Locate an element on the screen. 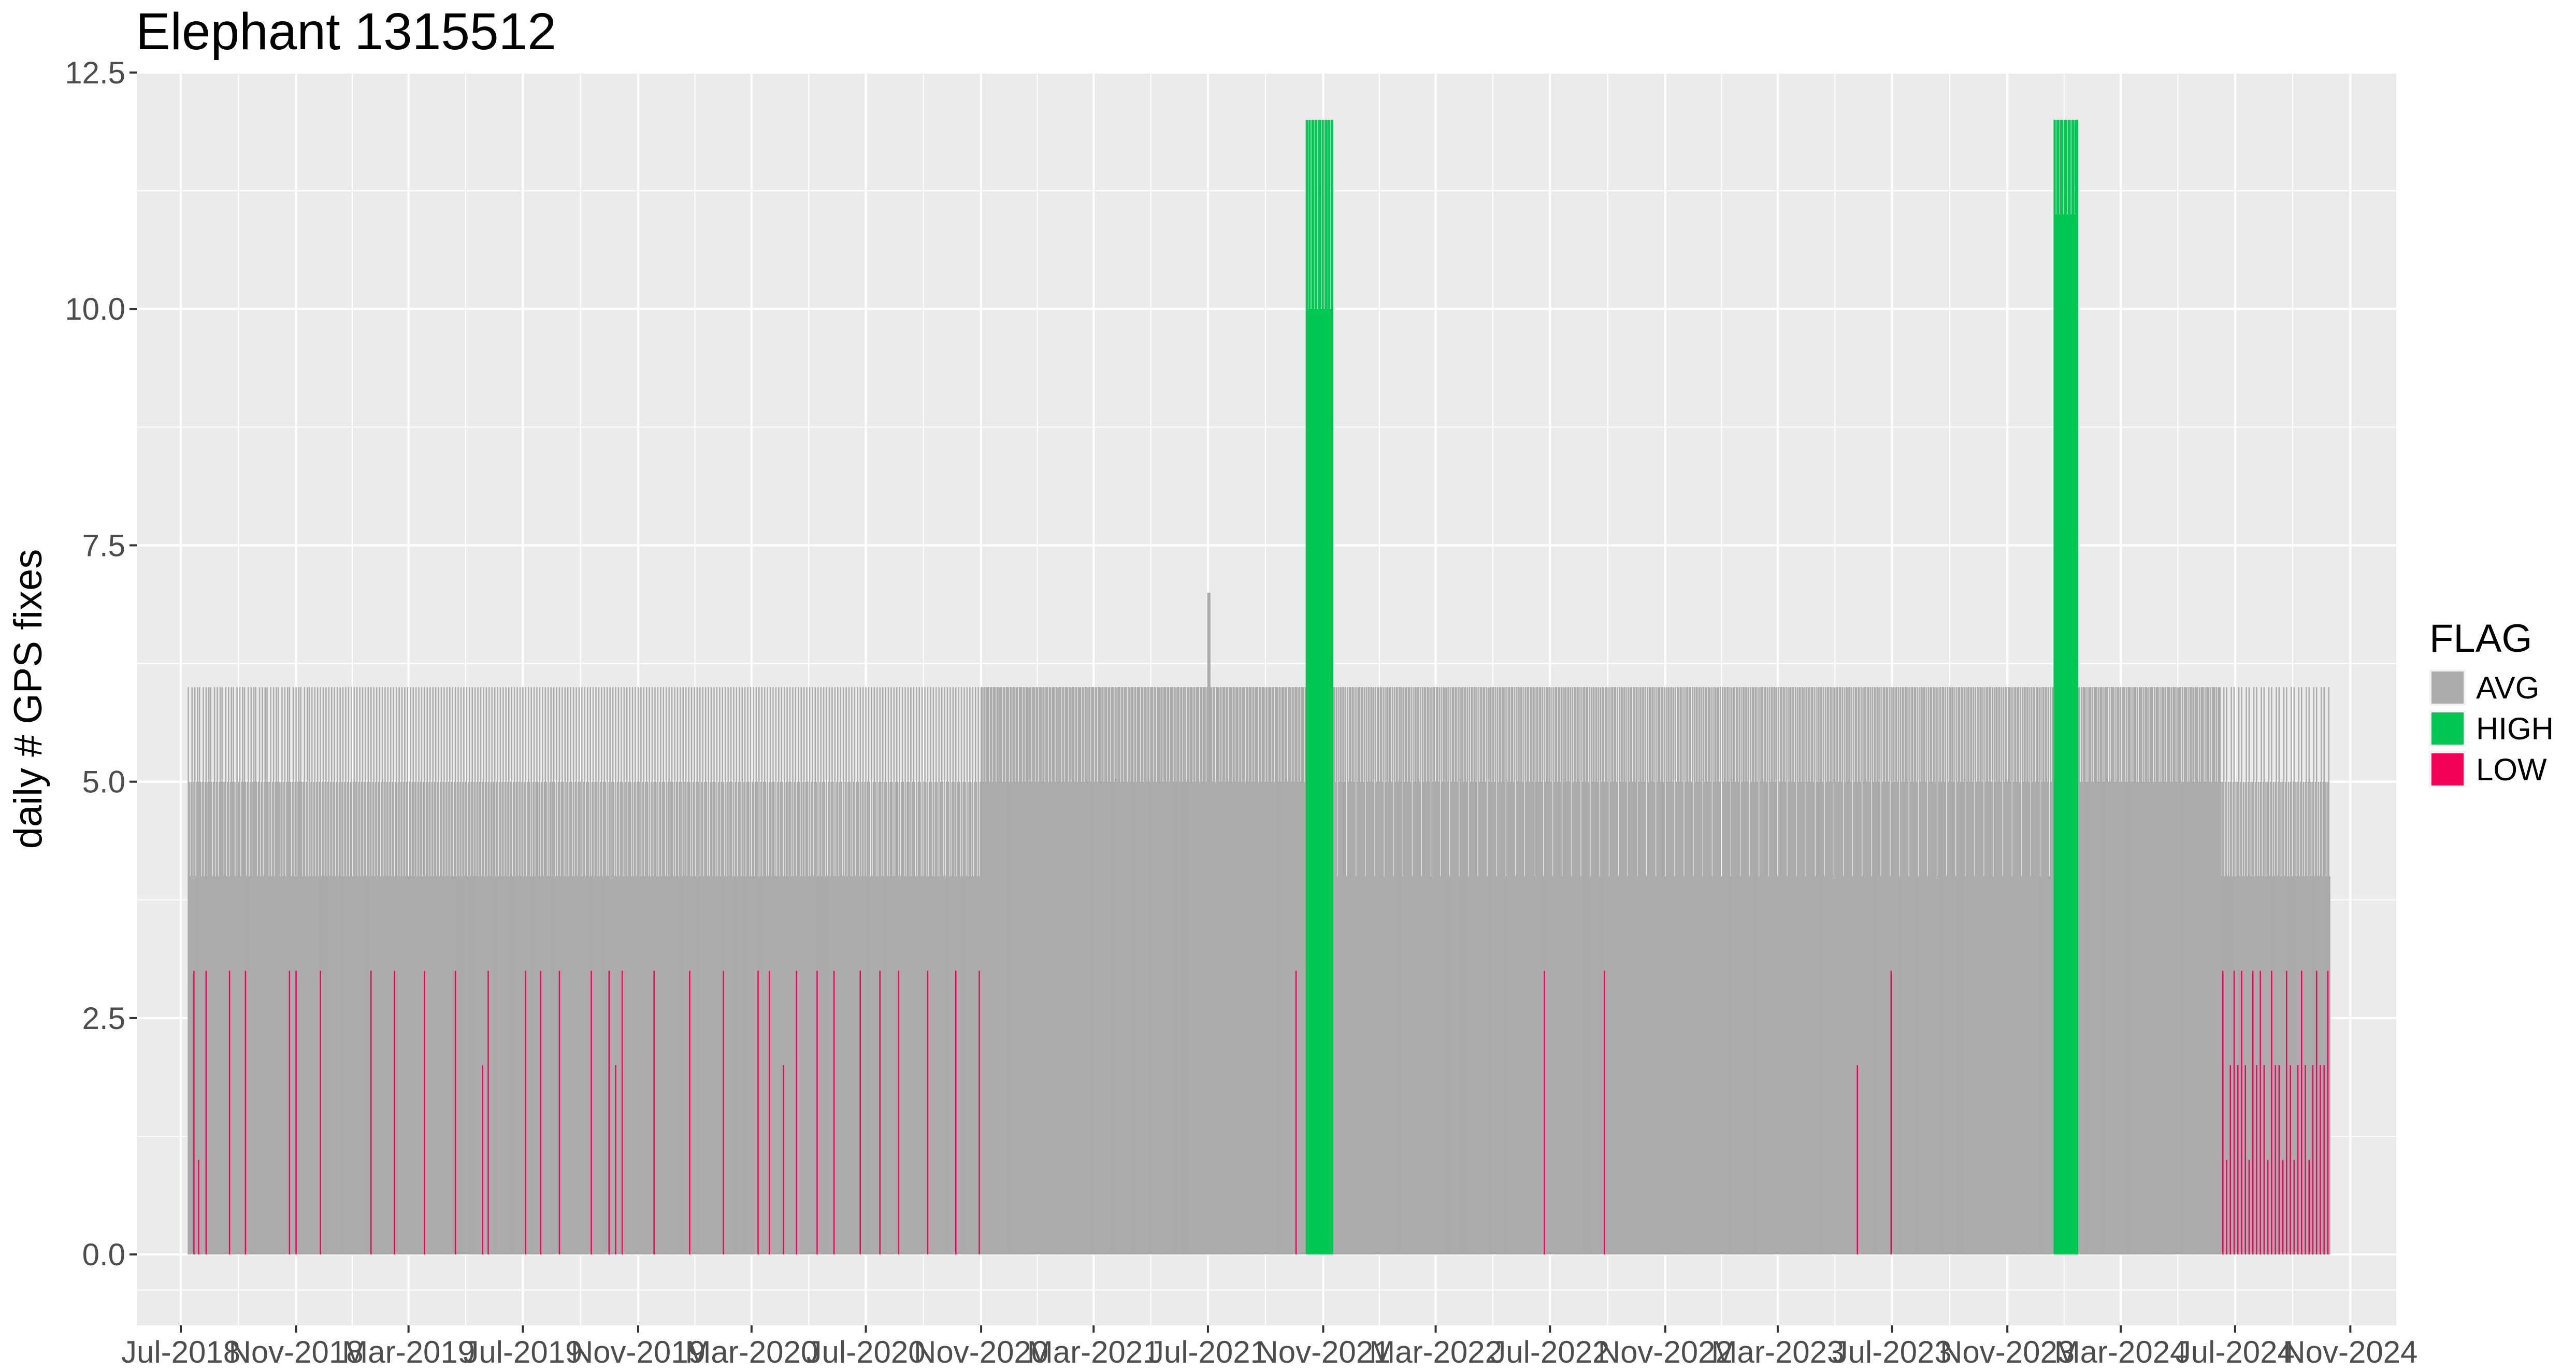 Image resolution: width=2576 pixels, height=1372 pixels. x-tick-label: Mar-2022 is located at coordinates (1435, 1352).